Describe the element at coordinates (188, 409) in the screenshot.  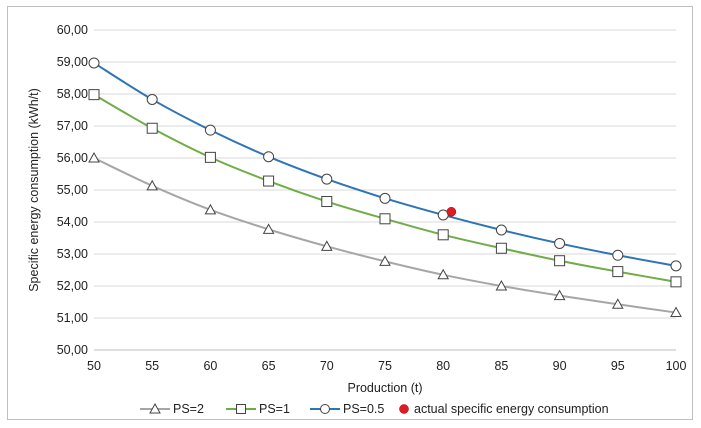
I see `legend-label: PS=2` at that location.